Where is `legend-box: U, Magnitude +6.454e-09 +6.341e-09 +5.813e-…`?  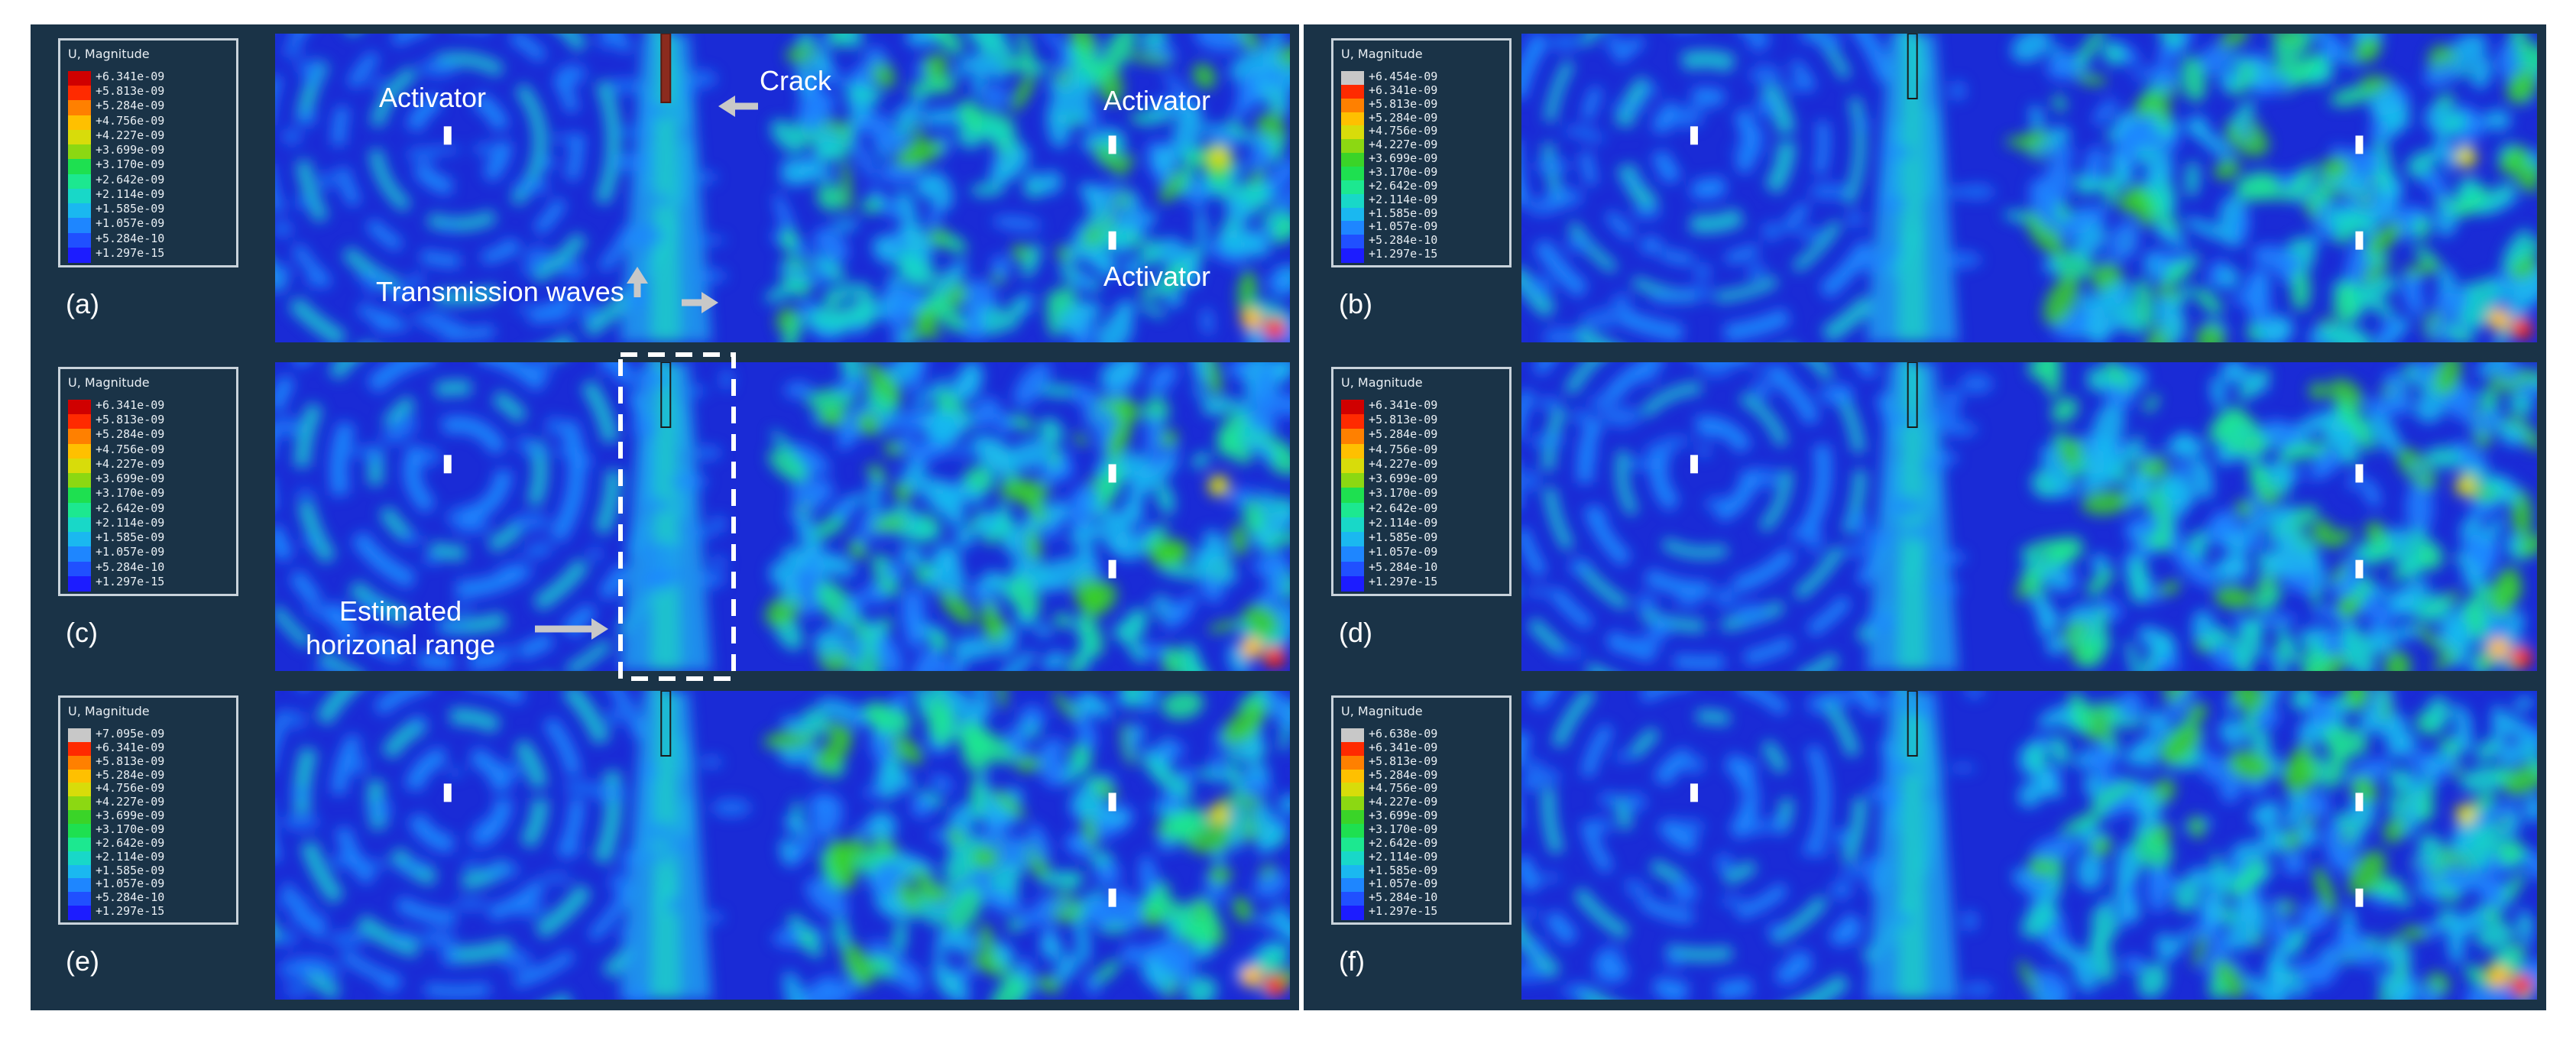 legend-box: U, Magnitude +6.454e-09 +6.341e-09 +5.813e-… is located at coordinates (1421, 152).